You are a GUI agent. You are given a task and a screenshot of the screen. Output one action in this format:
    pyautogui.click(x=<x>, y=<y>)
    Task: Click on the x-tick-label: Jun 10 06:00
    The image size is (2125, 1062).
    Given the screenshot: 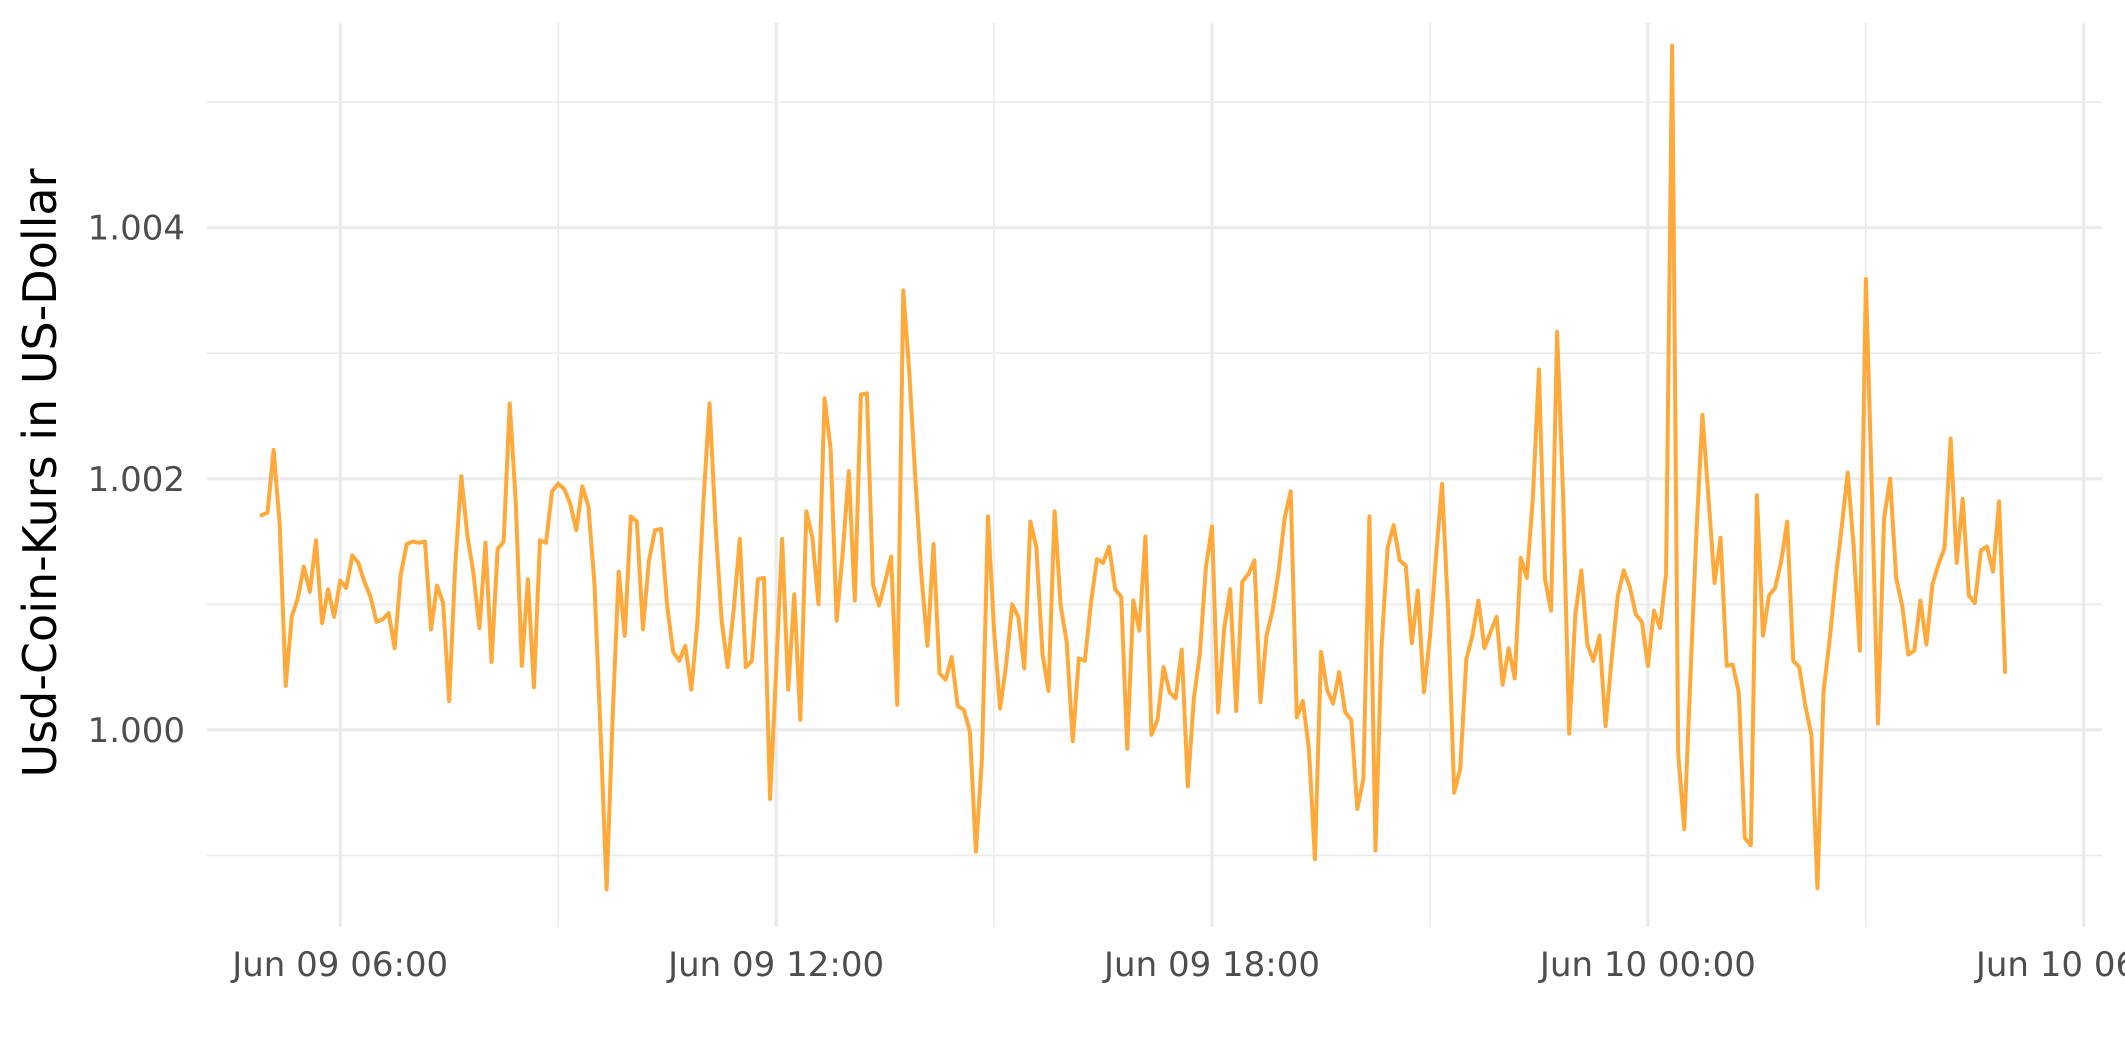 What is the action you would take?
    pyautogui.click(x=2049, y=965)
    